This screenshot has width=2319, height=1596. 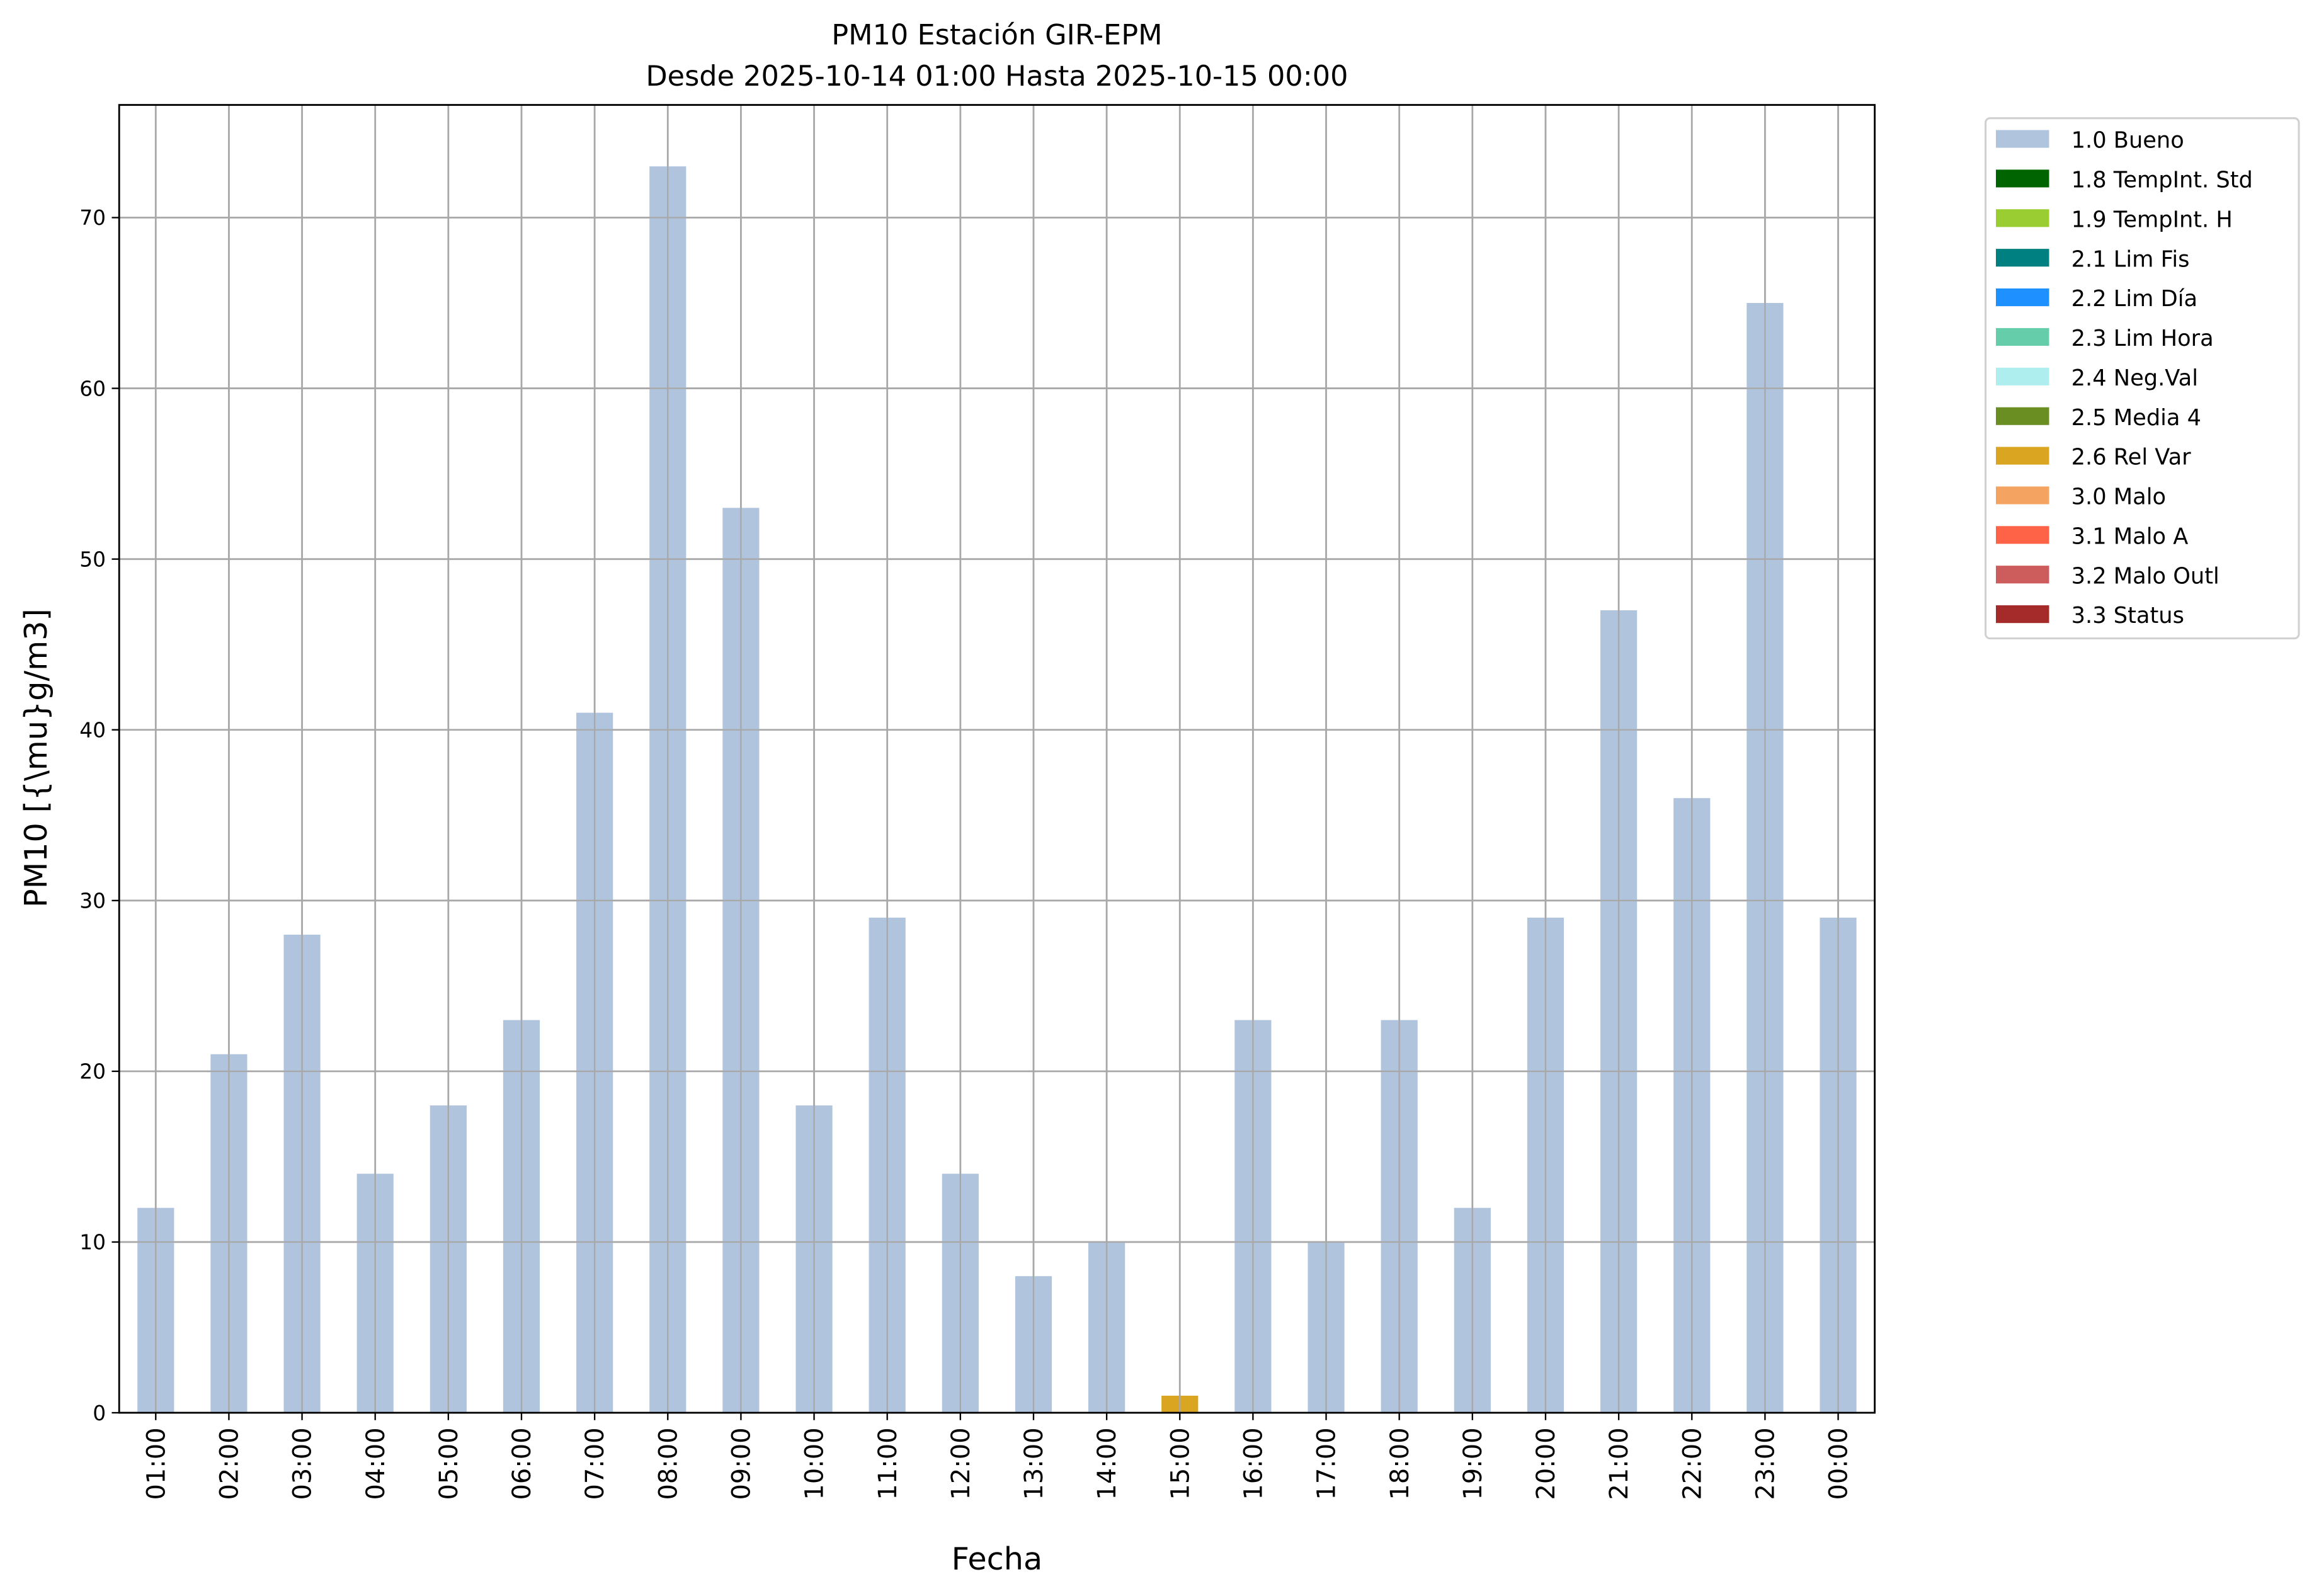 I want to click on legend-label: 2.3 Lim Hora, so click(x=2142, y=338).